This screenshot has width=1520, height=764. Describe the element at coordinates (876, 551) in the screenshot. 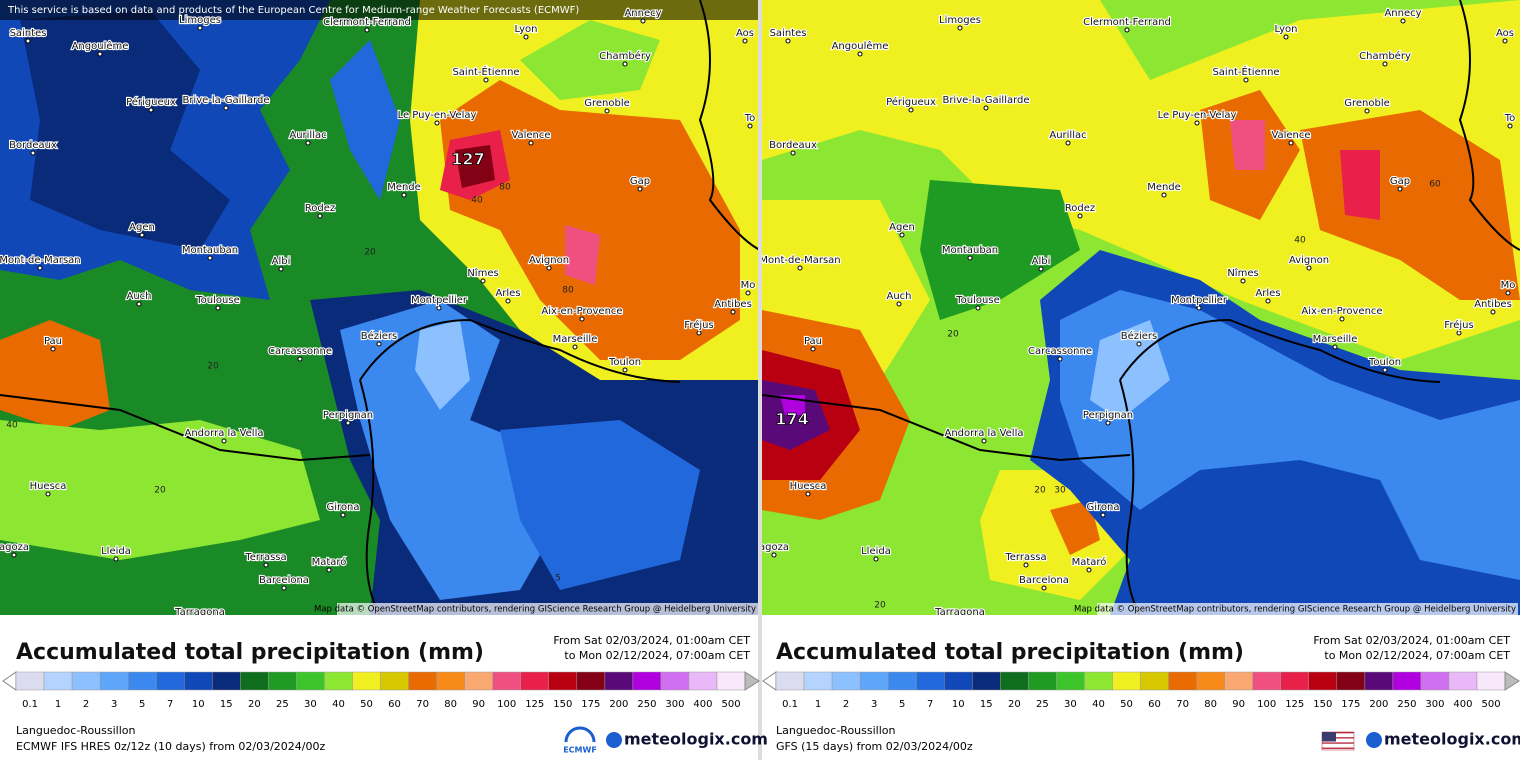

I see `city-label: Lleida` at that location.